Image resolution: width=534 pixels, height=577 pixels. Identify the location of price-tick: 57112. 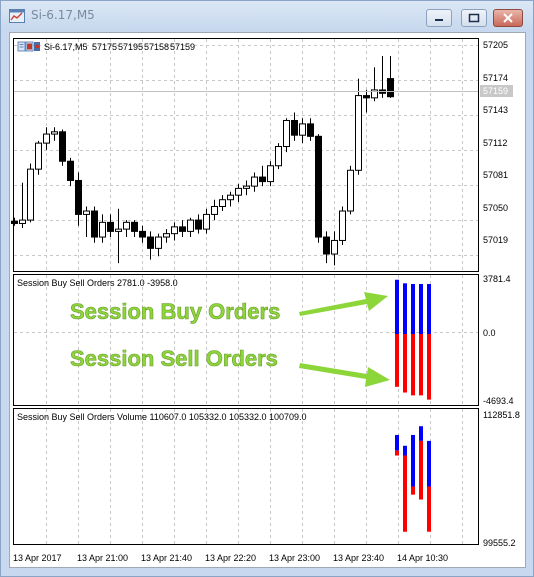
(495, 143).